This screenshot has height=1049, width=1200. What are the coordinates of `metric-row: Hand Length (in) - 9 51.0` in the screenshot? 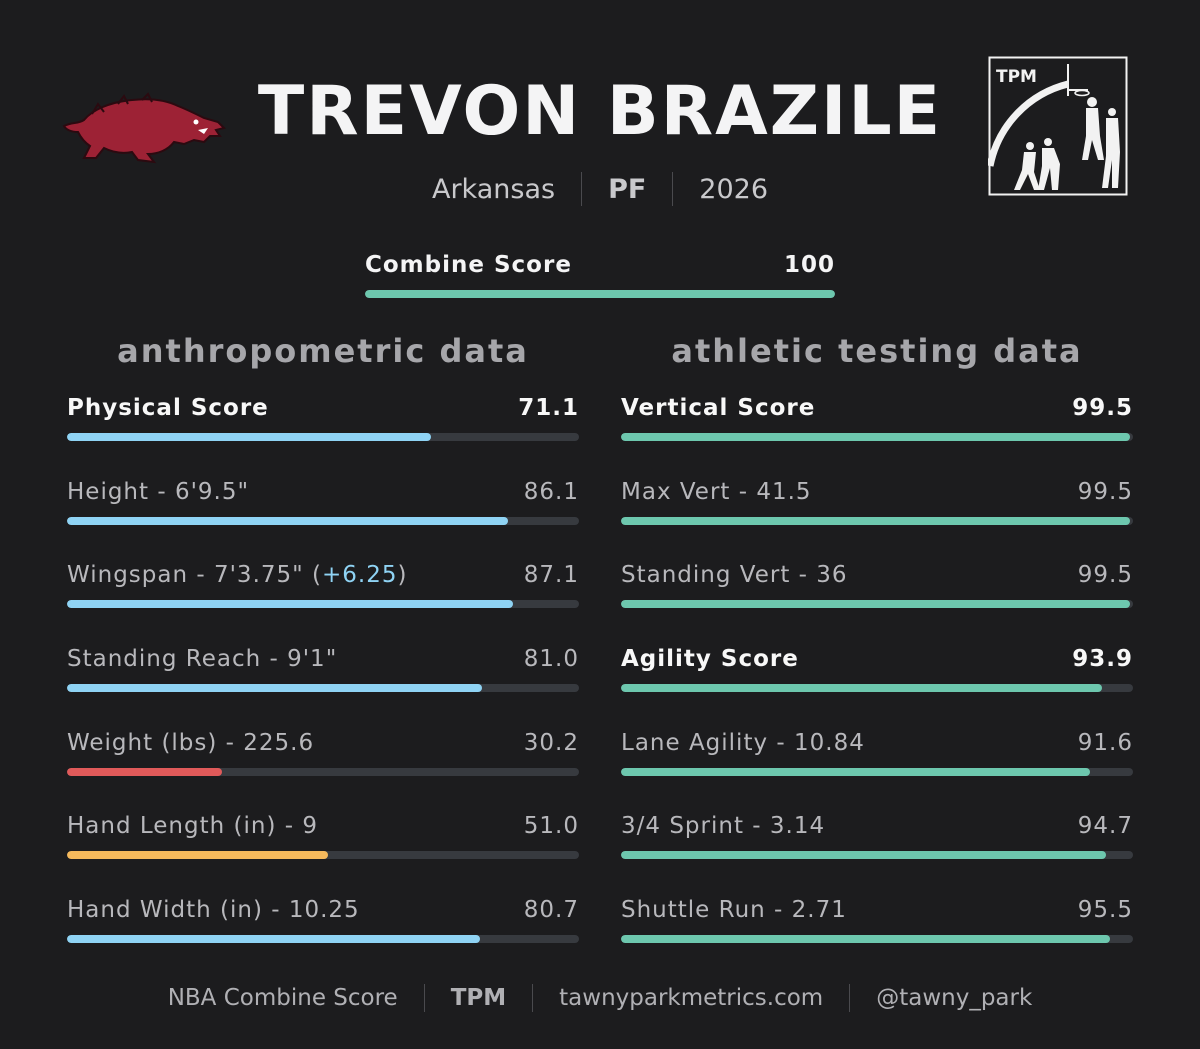 It's located at (323, 855).